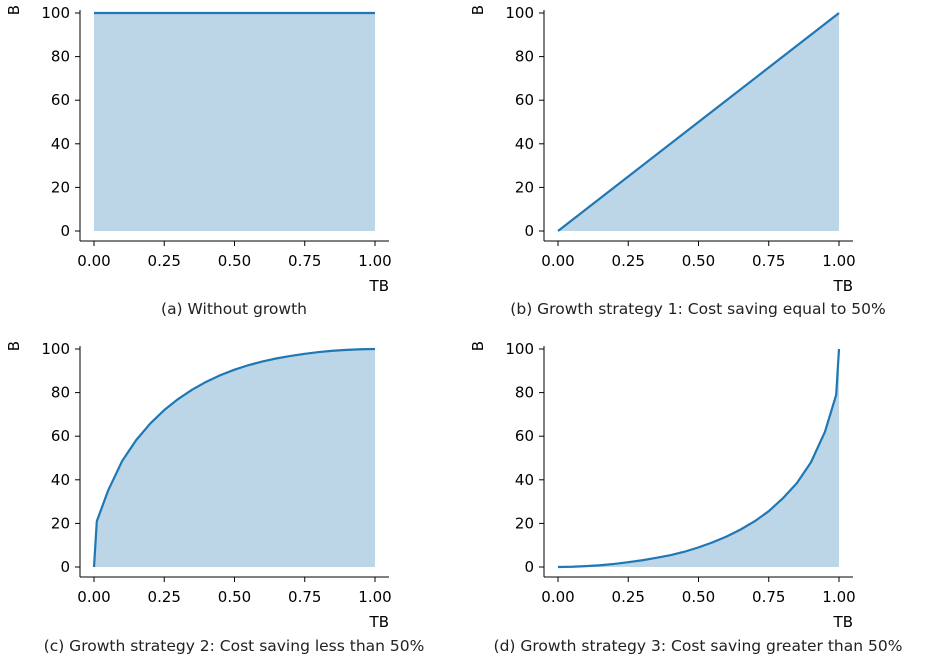  I want to click on caption-a: (a) Without growth, so click(234, 309).